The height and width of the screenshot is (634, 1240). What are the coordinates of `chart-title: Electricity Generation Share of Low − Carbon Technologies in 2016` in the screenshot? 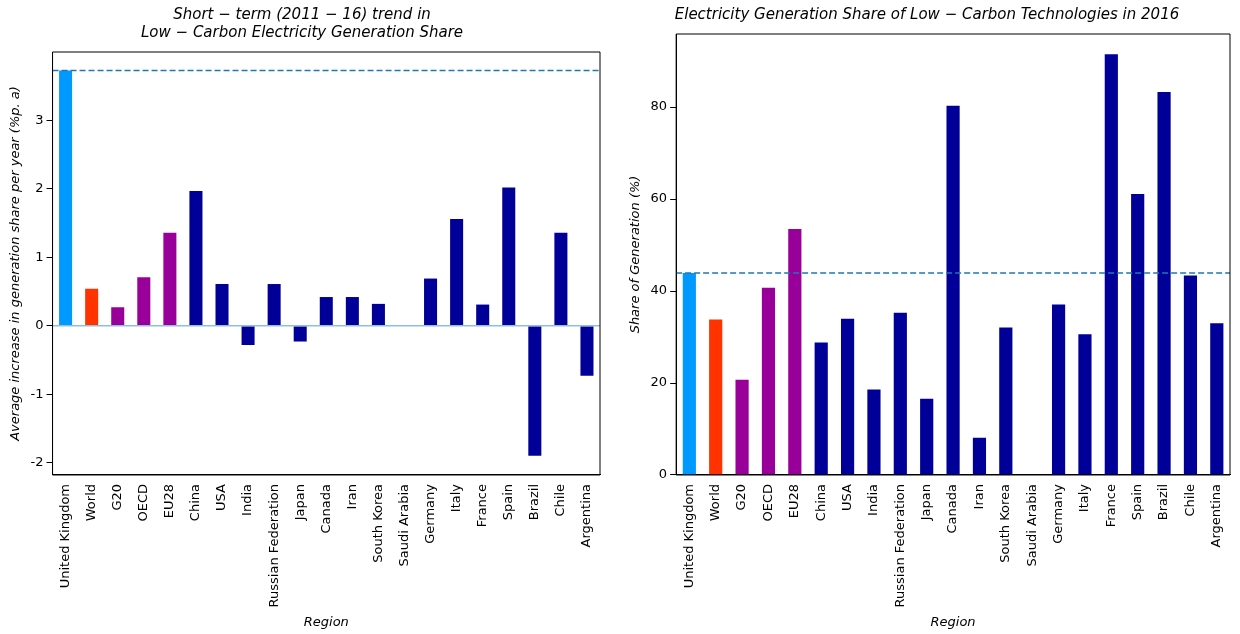 It's located at (927, 13).